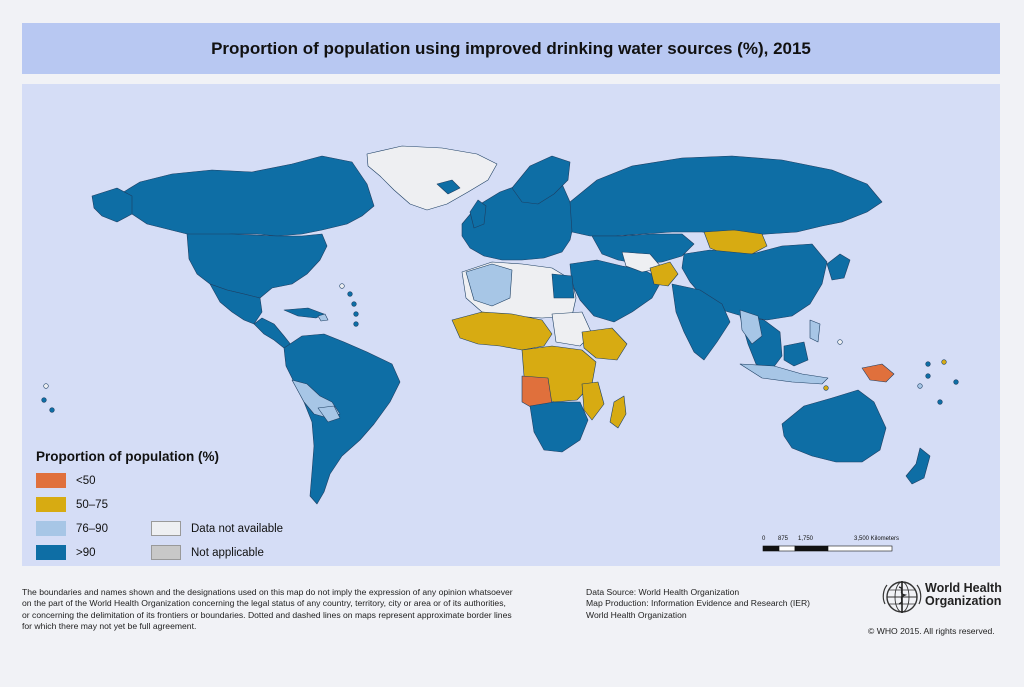 This screenshot has height=687, width=1024. I want to click on copyright: © WHO 2015. All rights reserved., so click(931, 631).